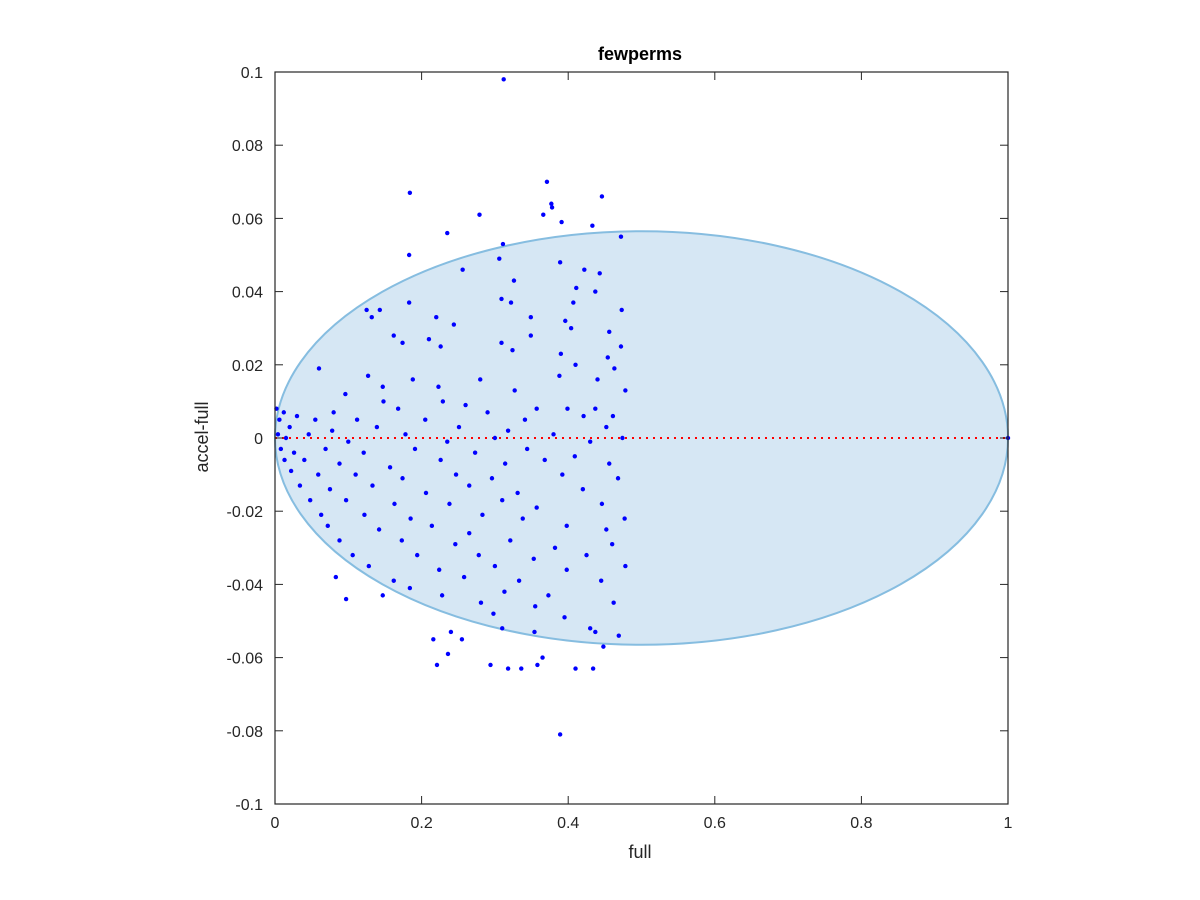  What do you see at coordinates (252, 73) in the screenshot?
I see `y-tick-label: 0.1` at bounding box center [252, 73].